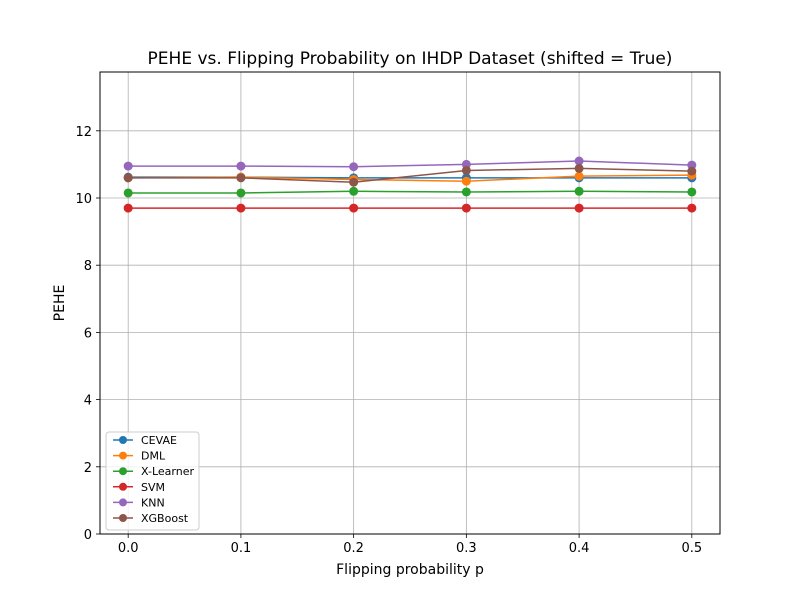  I want to click on series-line-x-learner, so click(410, 192).